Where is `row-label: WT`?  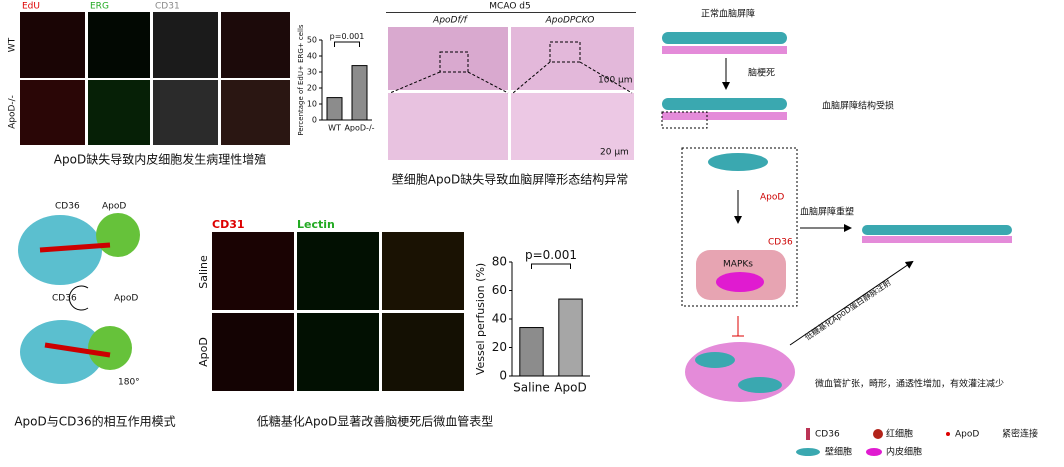 row-label: WT is located at coordinates (13, 44).